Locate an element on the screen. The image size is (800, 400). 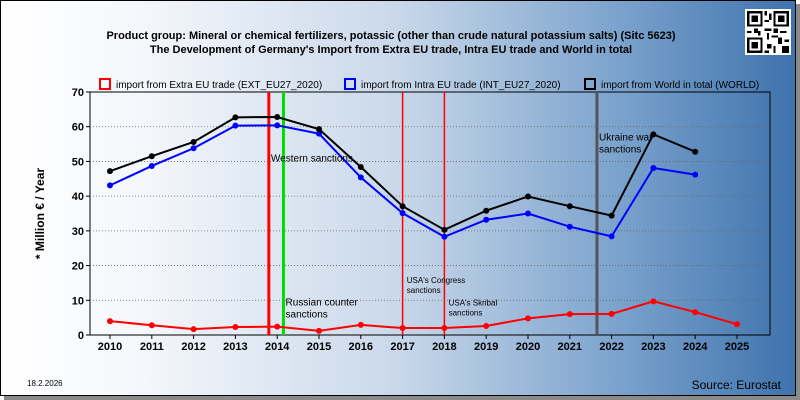
qr-code-icon is located at coordinates (768, 32).